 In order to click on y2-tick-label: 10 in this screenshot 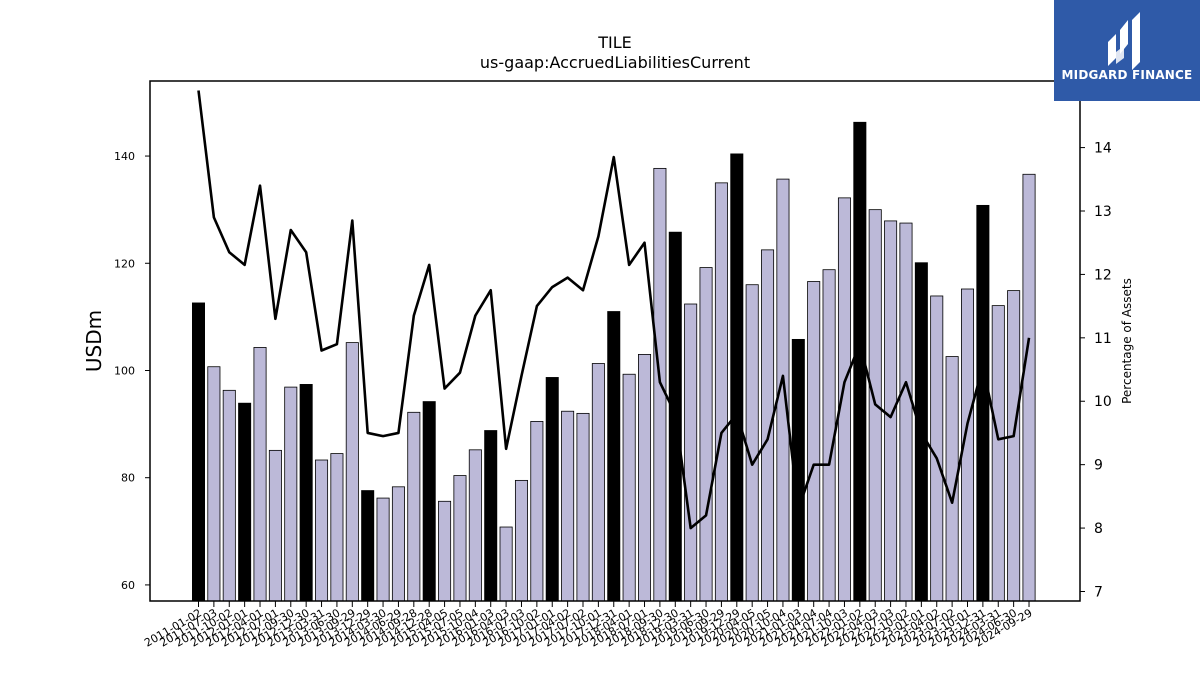, I will do `click(1103, 402)`.